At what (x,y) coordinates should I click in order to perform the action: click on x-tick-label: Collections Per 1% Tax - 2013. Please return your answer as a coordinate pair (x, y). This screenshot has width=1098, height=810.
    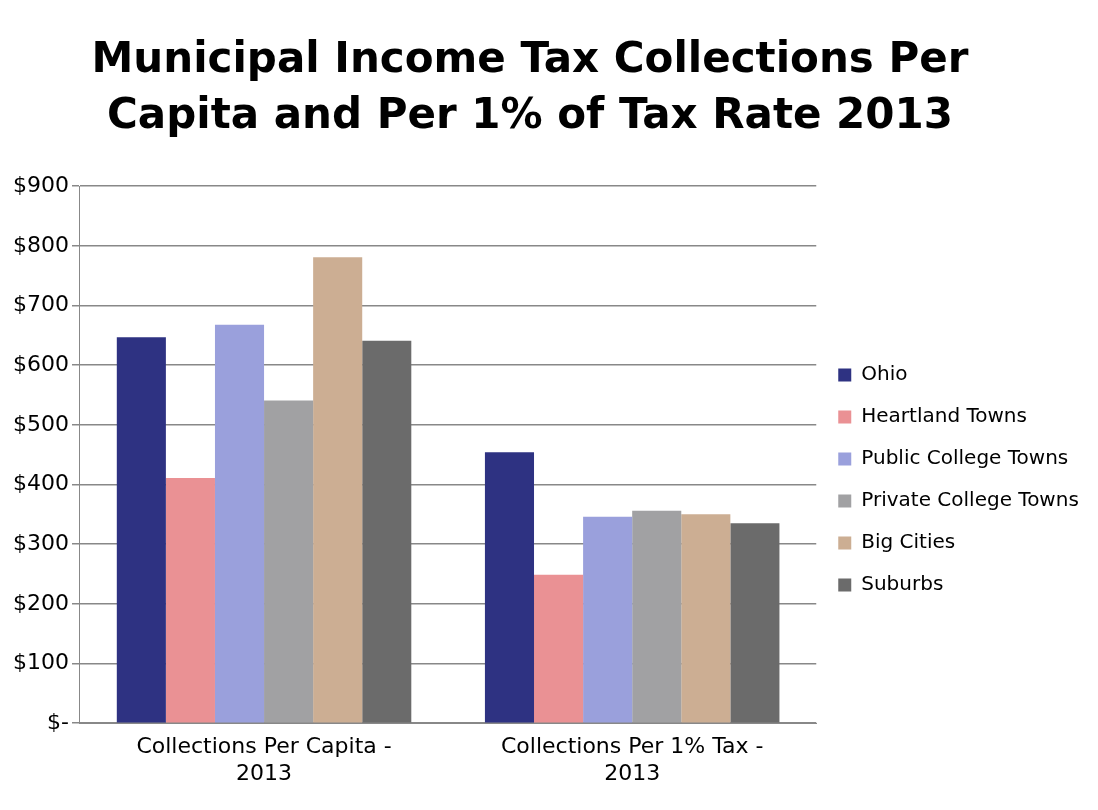
    Looking at the image, I should click on (632, 759).